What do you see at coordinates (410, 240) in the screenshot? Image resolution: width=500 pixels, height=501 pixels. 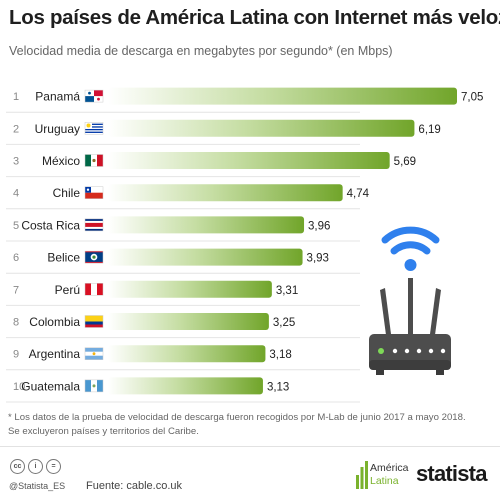 I see `wifi-icon` at bounding box center [410, 240].